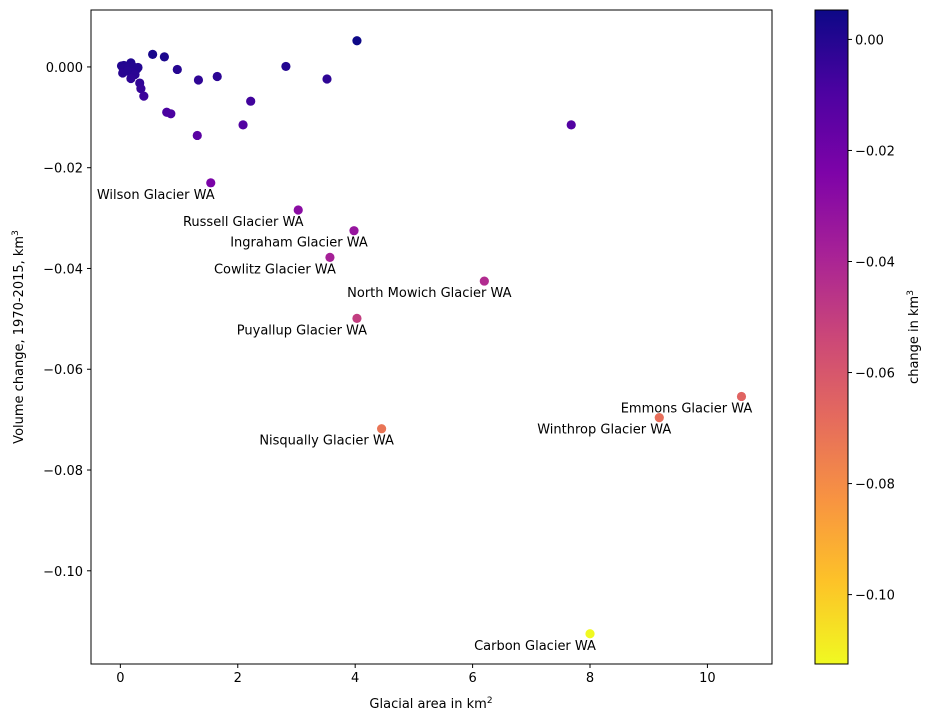 Image resolution: width=936 pixels, height=722 pixels. I want to click on colorbar-tick-label: −0.06, so click(875, 374).